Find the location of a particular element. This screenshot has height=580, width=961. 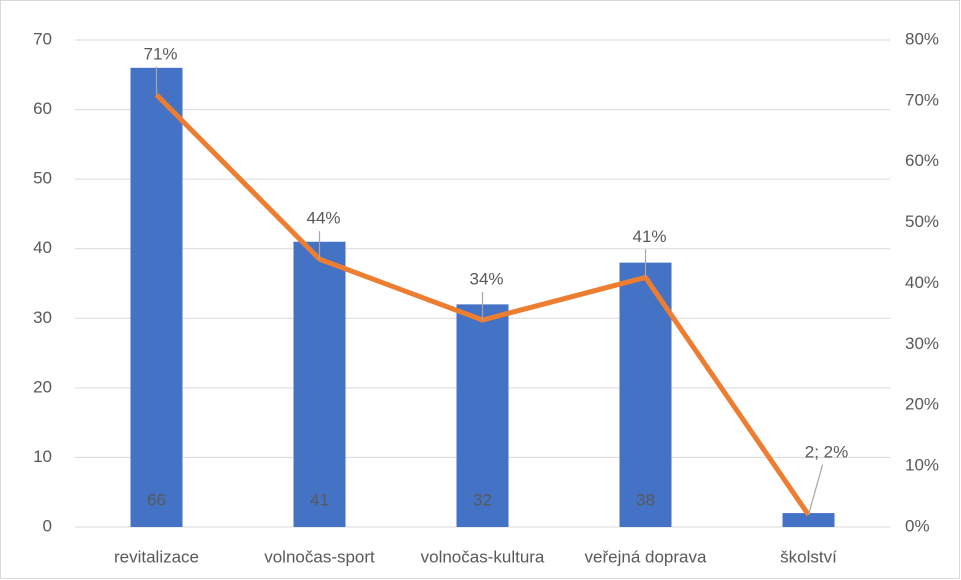

y-tick-label: 10 is located at coordinates (42, 456).